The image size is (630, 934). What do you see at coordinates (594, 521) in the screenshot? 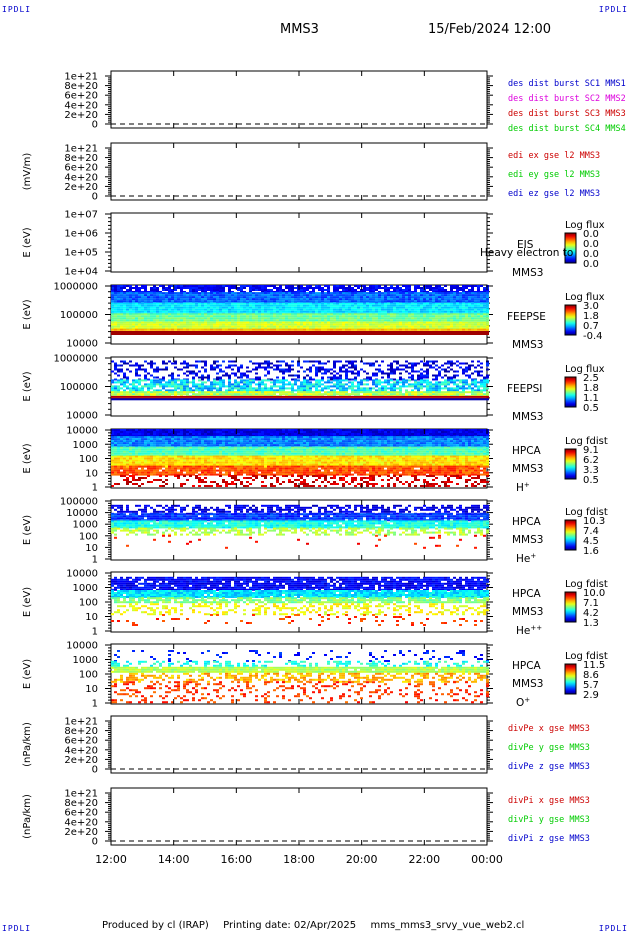
I see `colorbar-tick-label: 10.3` at bounding box center [594, 521].